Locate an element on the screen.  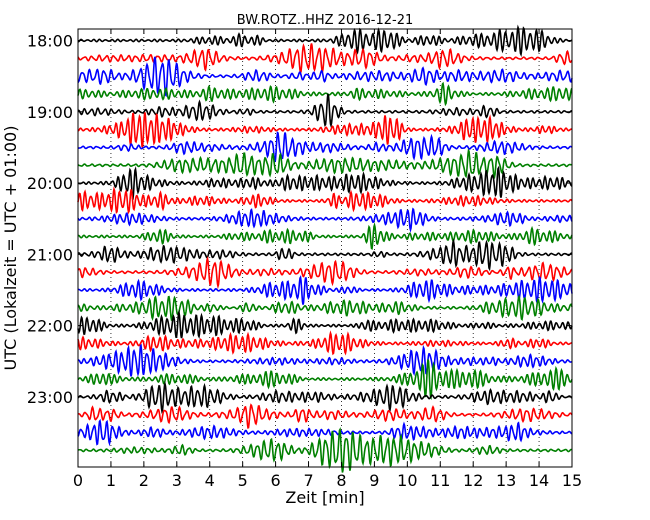
trace-1915 is located at coordinates (325, 131).